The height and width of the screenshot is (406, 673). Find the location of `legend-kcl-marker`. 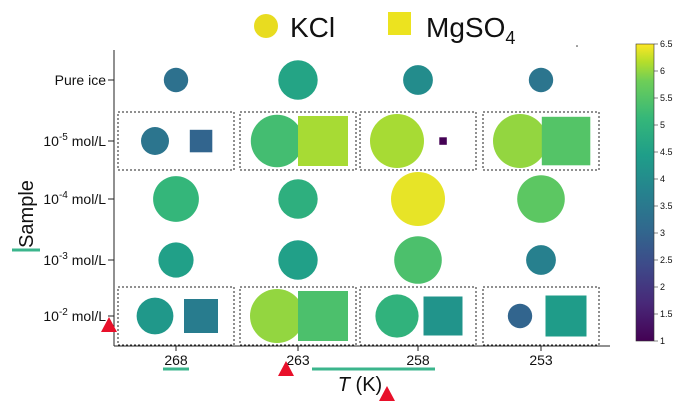

legend-kcl-marker is located at coordinates (266, 26).